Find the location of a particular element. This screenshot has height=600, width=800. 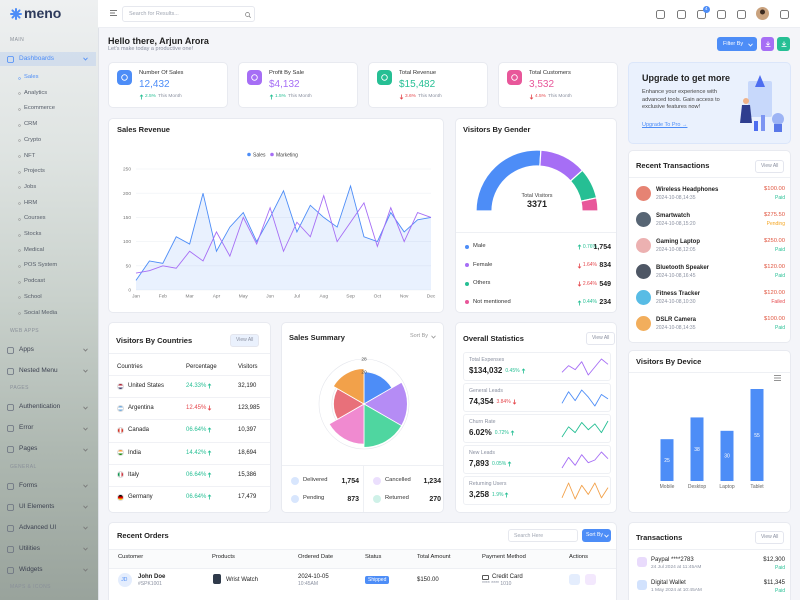

chevron is located at coordinates (750, 45).